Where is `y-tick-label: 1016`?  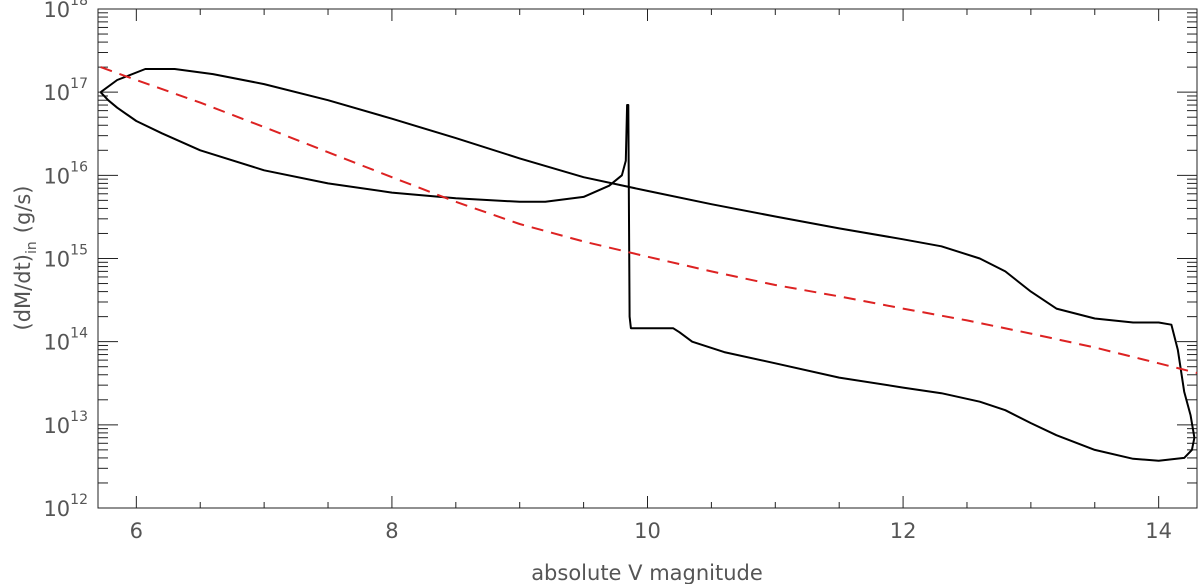
y-tick-label: 1016 is located at coordinates (65, 173).